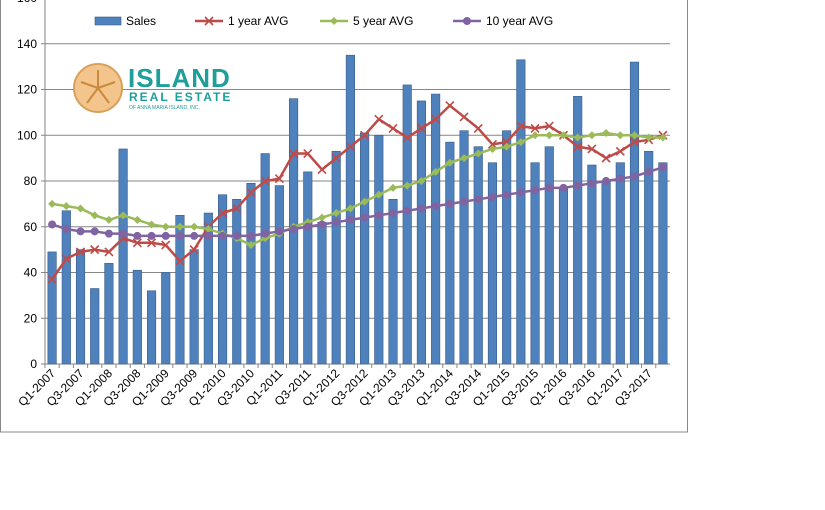  Describe the element at coordinates (27, 90) in the screenshot. I see `y-tick-label: 120` at that location.